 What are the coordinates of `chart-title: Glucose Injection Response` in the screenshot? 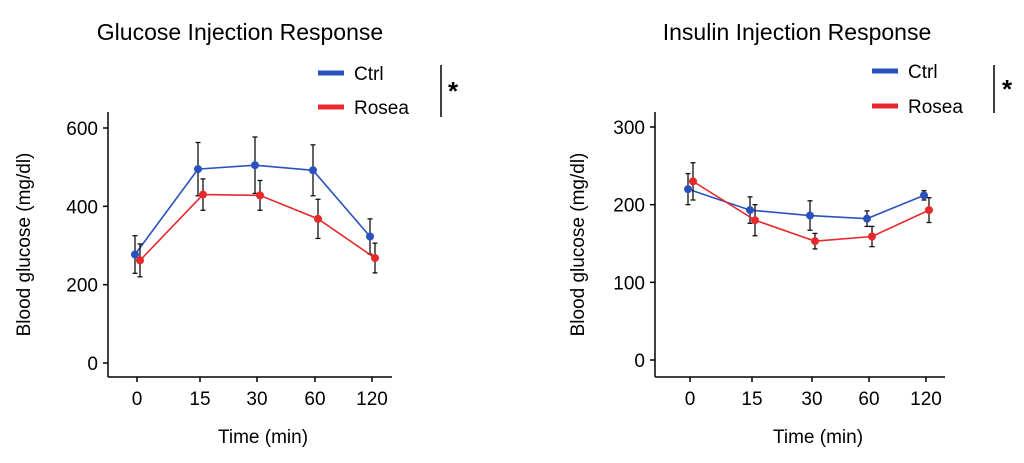 It's located at (240, 32).